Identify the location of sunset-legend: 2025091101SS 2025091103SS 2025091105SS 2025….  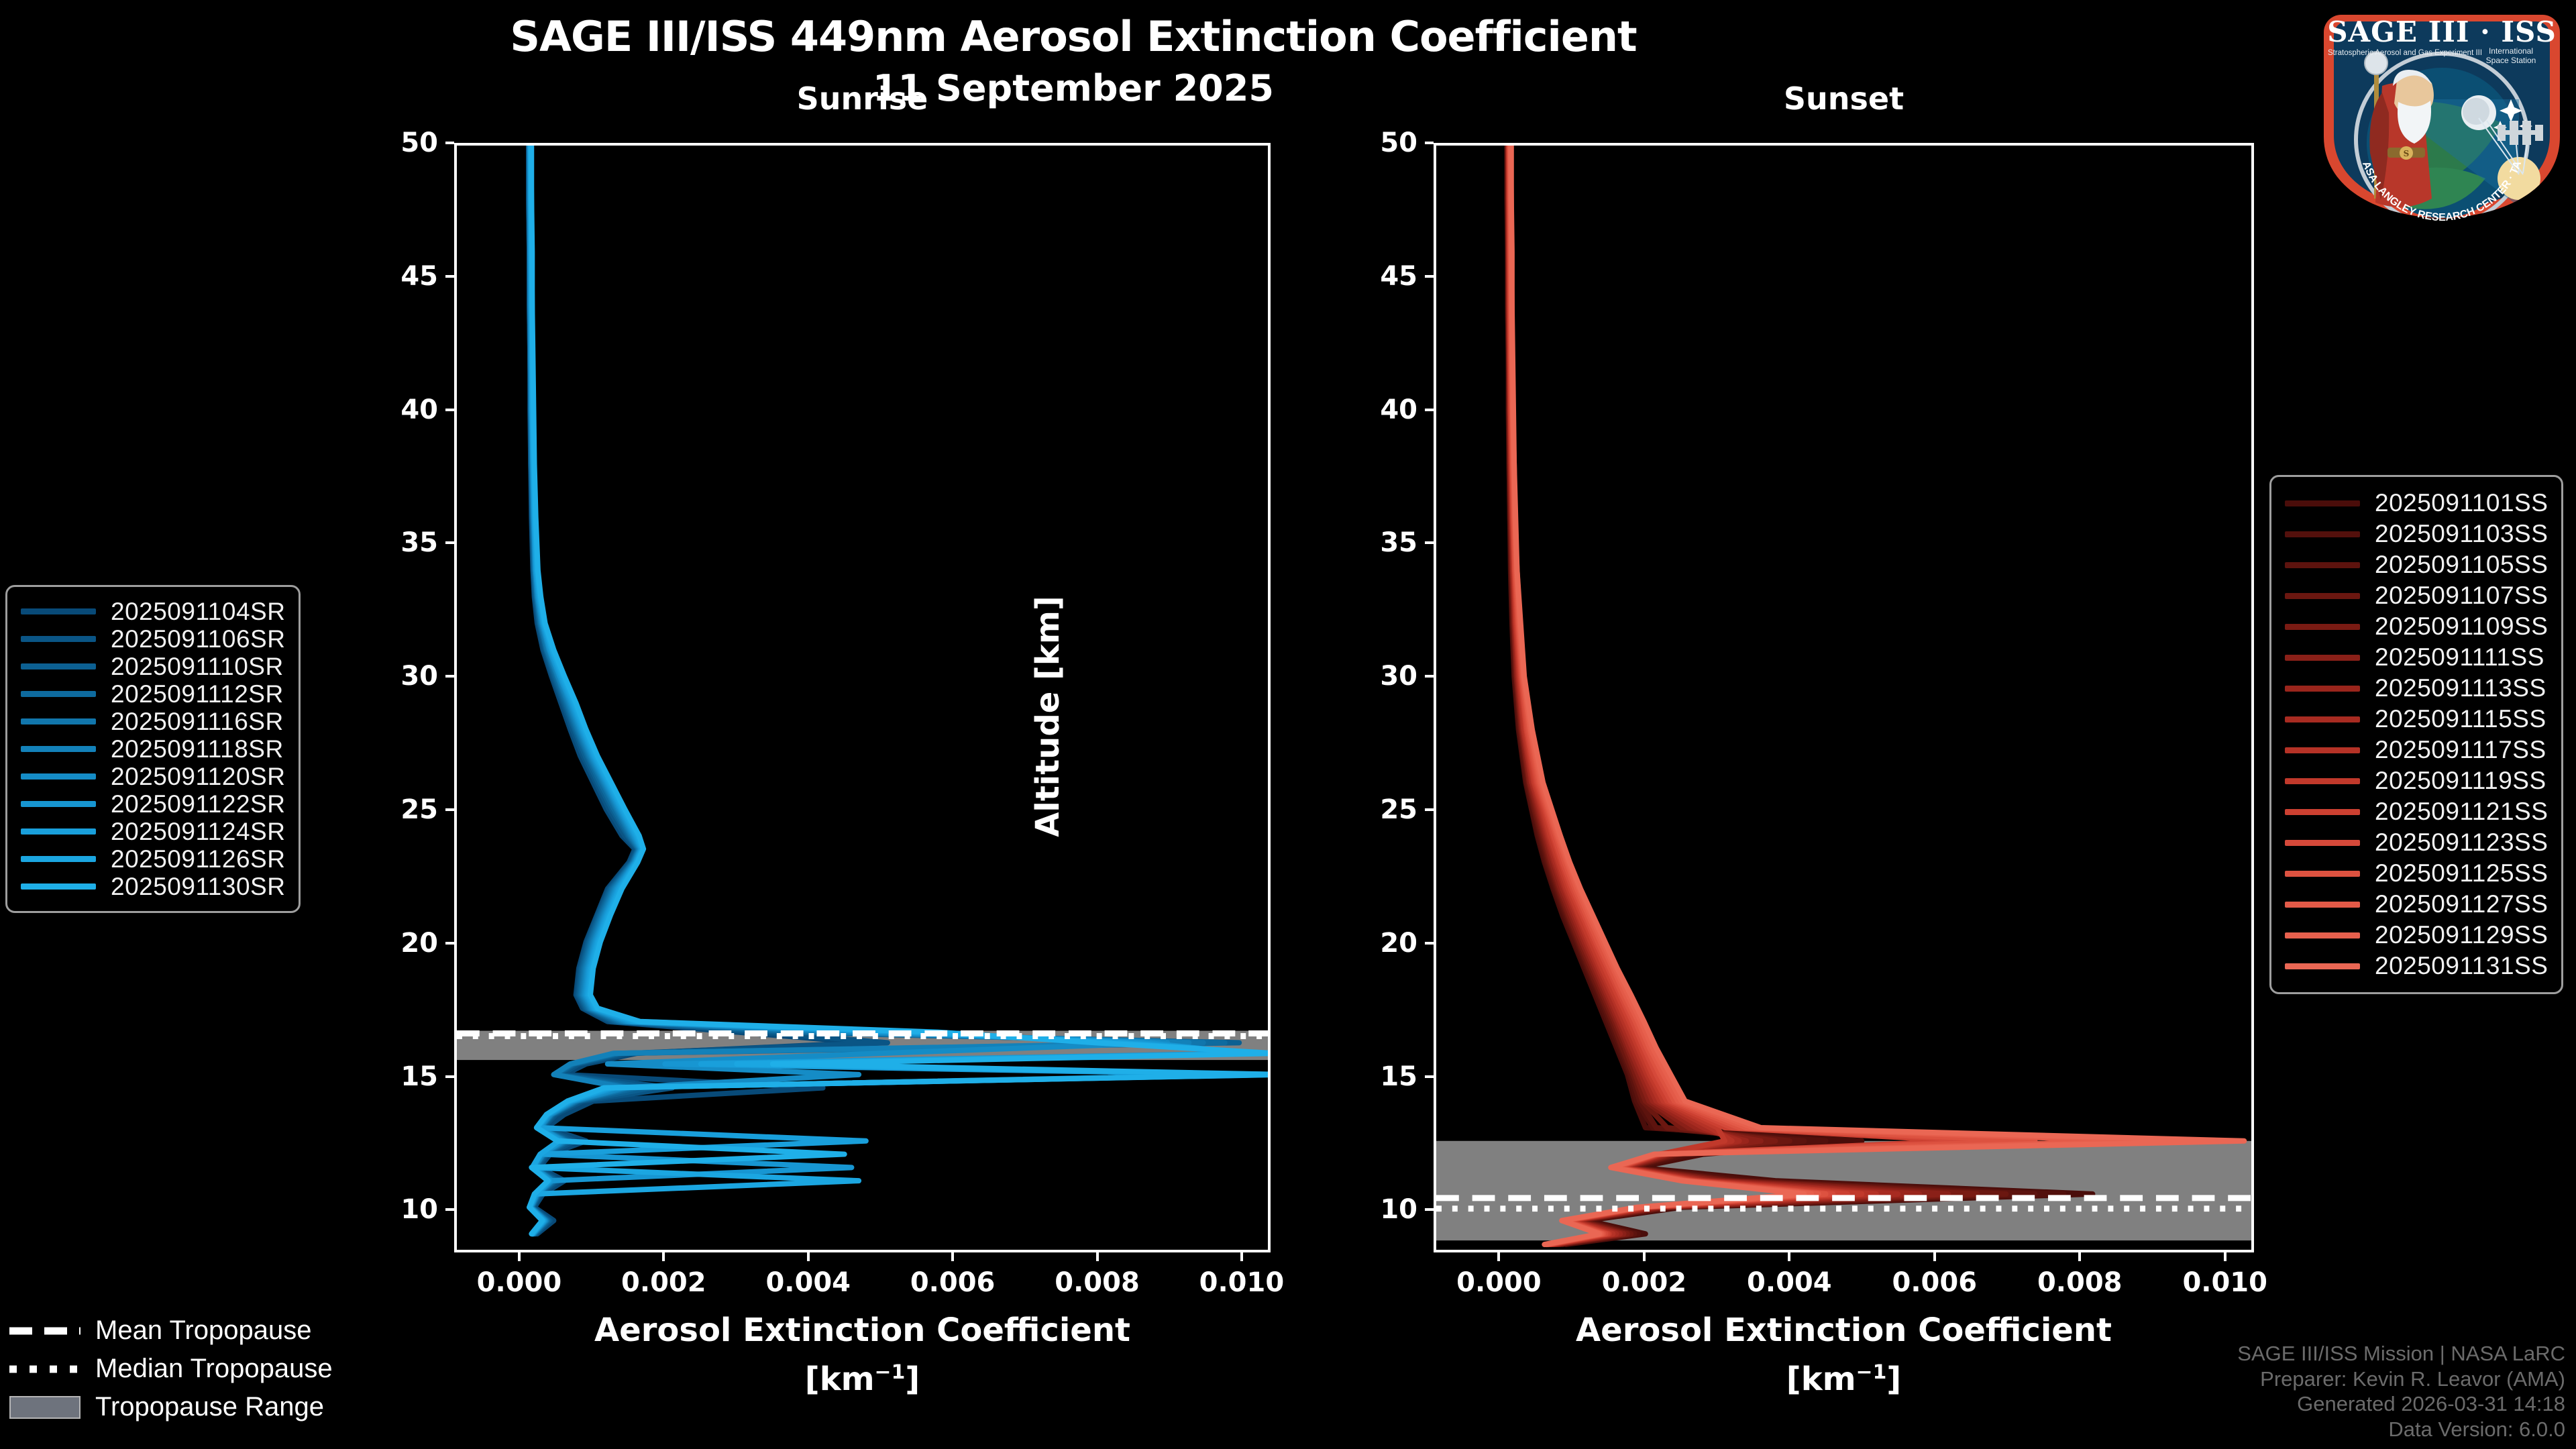
(2416, 734).